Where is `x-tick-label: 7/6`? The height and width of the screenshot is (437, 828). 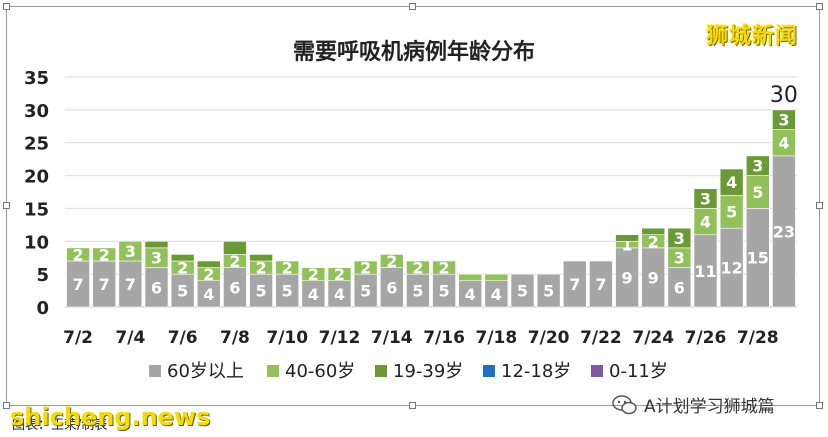
x-tick-label: 7/6 is located at coordinates (183, 338).